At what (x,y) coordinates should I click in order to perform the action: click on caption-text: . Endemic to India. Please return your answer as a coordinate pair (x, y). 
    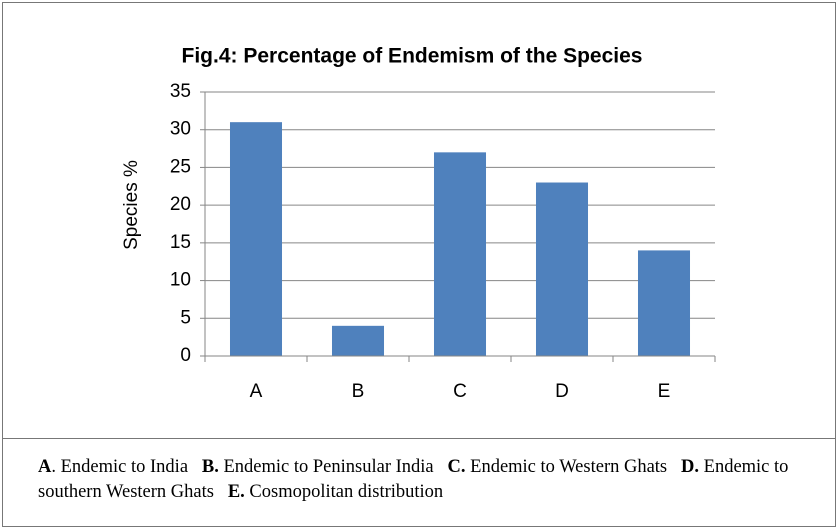
    Looking at the image, I should click on (120, 467).